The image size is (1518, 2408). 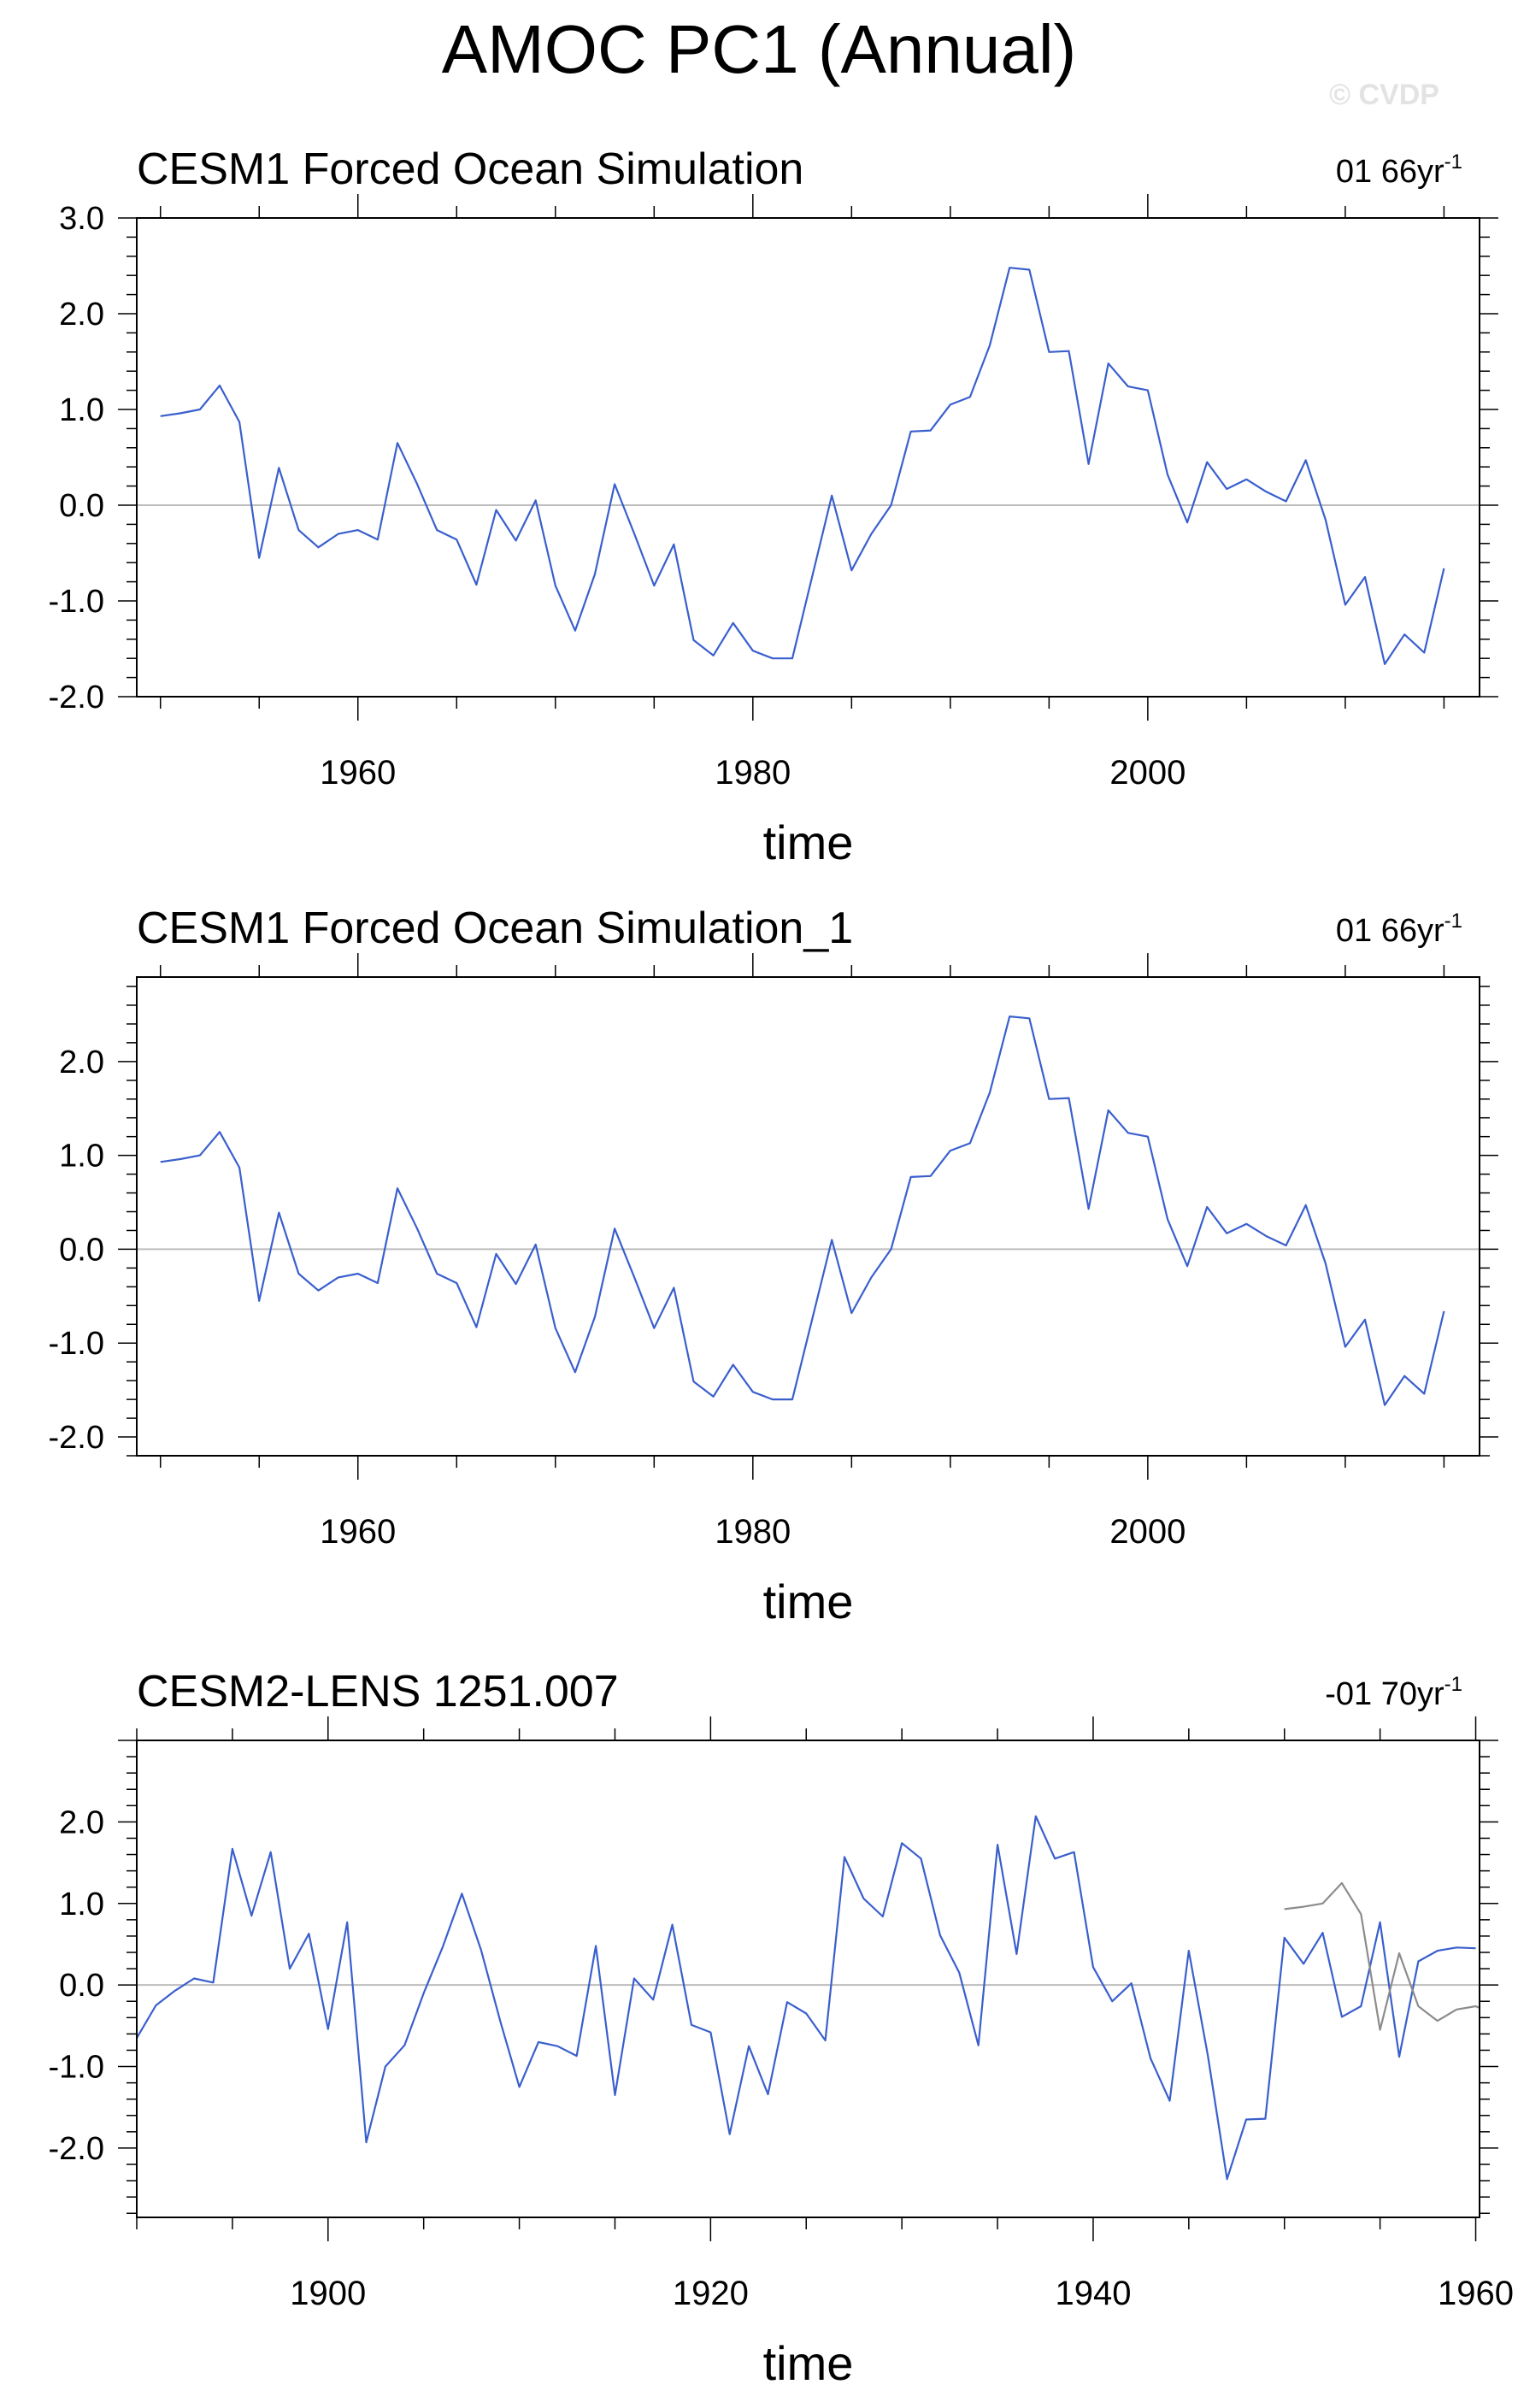 What do you see at coordinates (1384, 95) in the screenshot?
I see `watermark: © CVDP` at bounding box center [1384, 95].